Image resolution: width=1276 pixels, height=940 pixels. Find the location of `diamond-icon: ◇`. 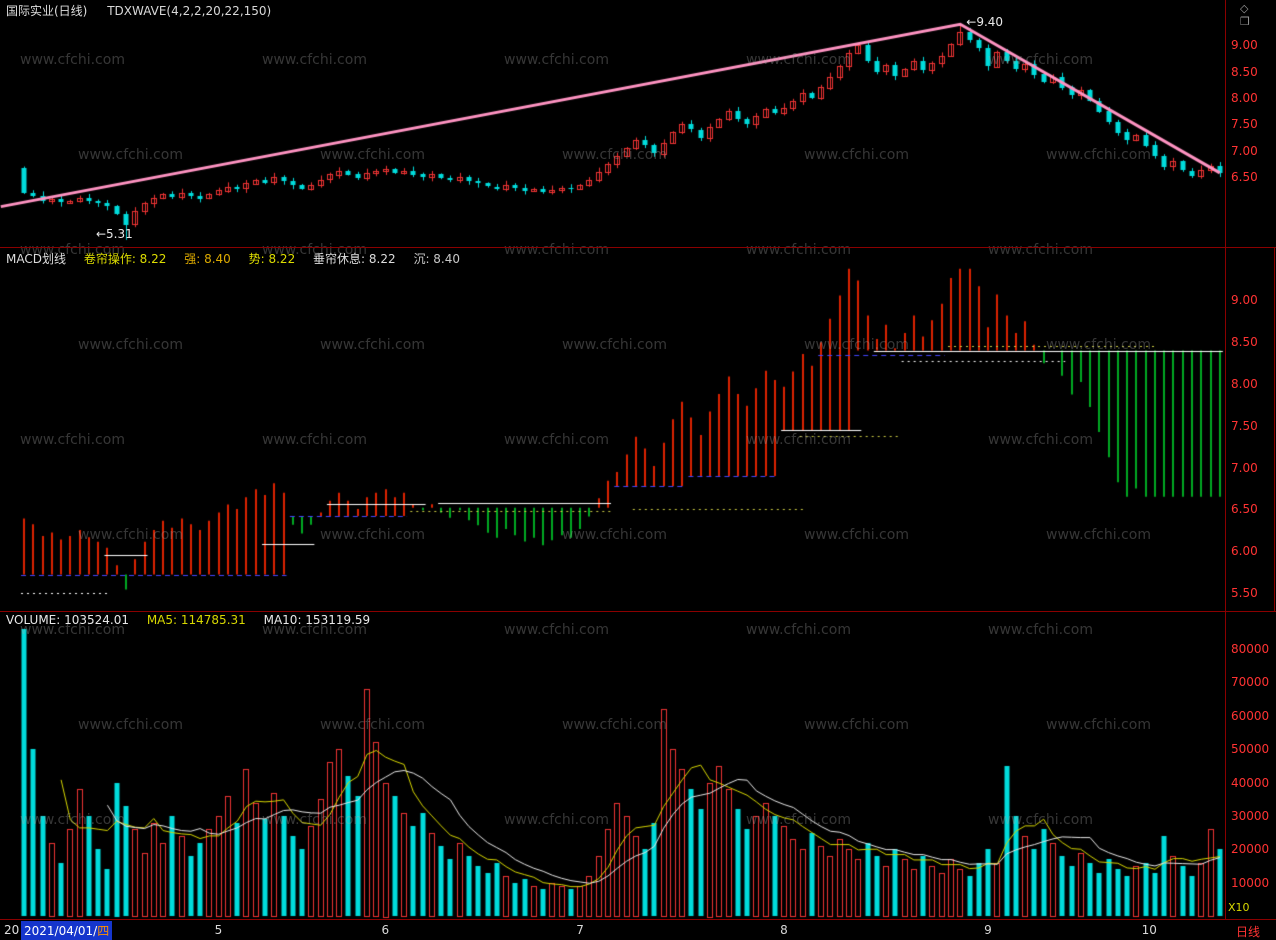

diamond-icon: ◇ is located at coordinates (1247, 8).